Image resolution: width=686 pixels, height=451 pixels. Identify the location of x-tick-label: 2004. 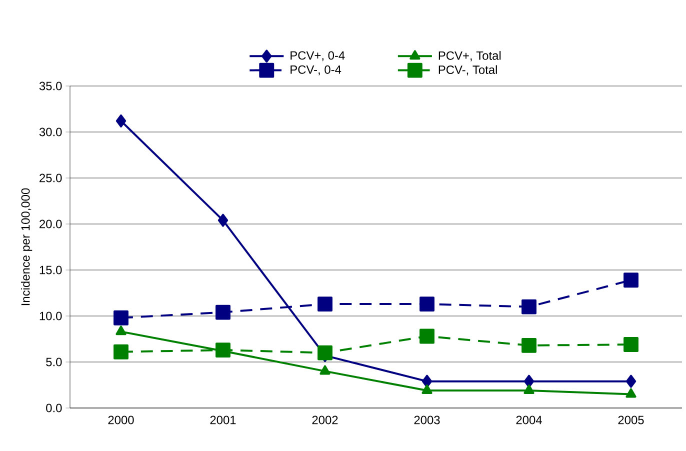
(529, 420).